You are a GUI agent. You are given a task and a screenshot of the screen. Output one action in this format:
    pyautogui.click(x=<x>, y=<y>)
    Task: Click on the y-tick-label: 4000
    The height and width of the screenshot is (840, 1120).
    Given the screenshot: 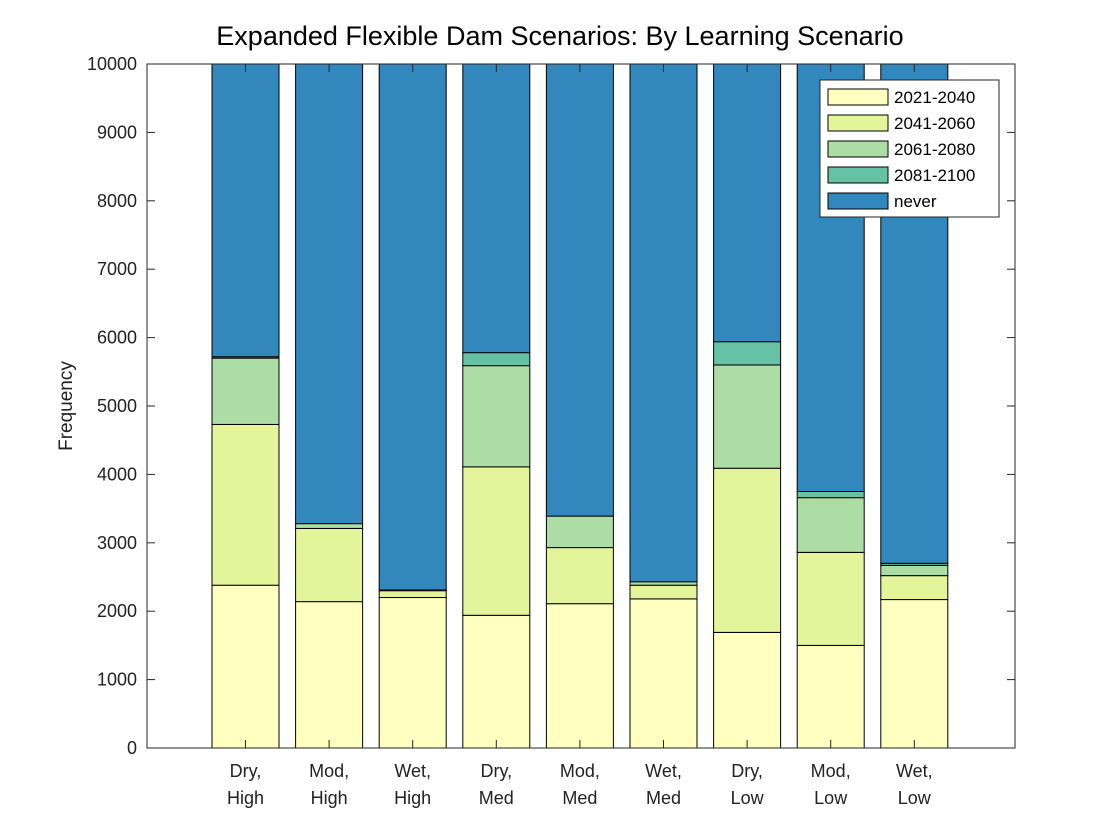 What is the action you would take?
    pyautogui.click(x=117, y=474)
    